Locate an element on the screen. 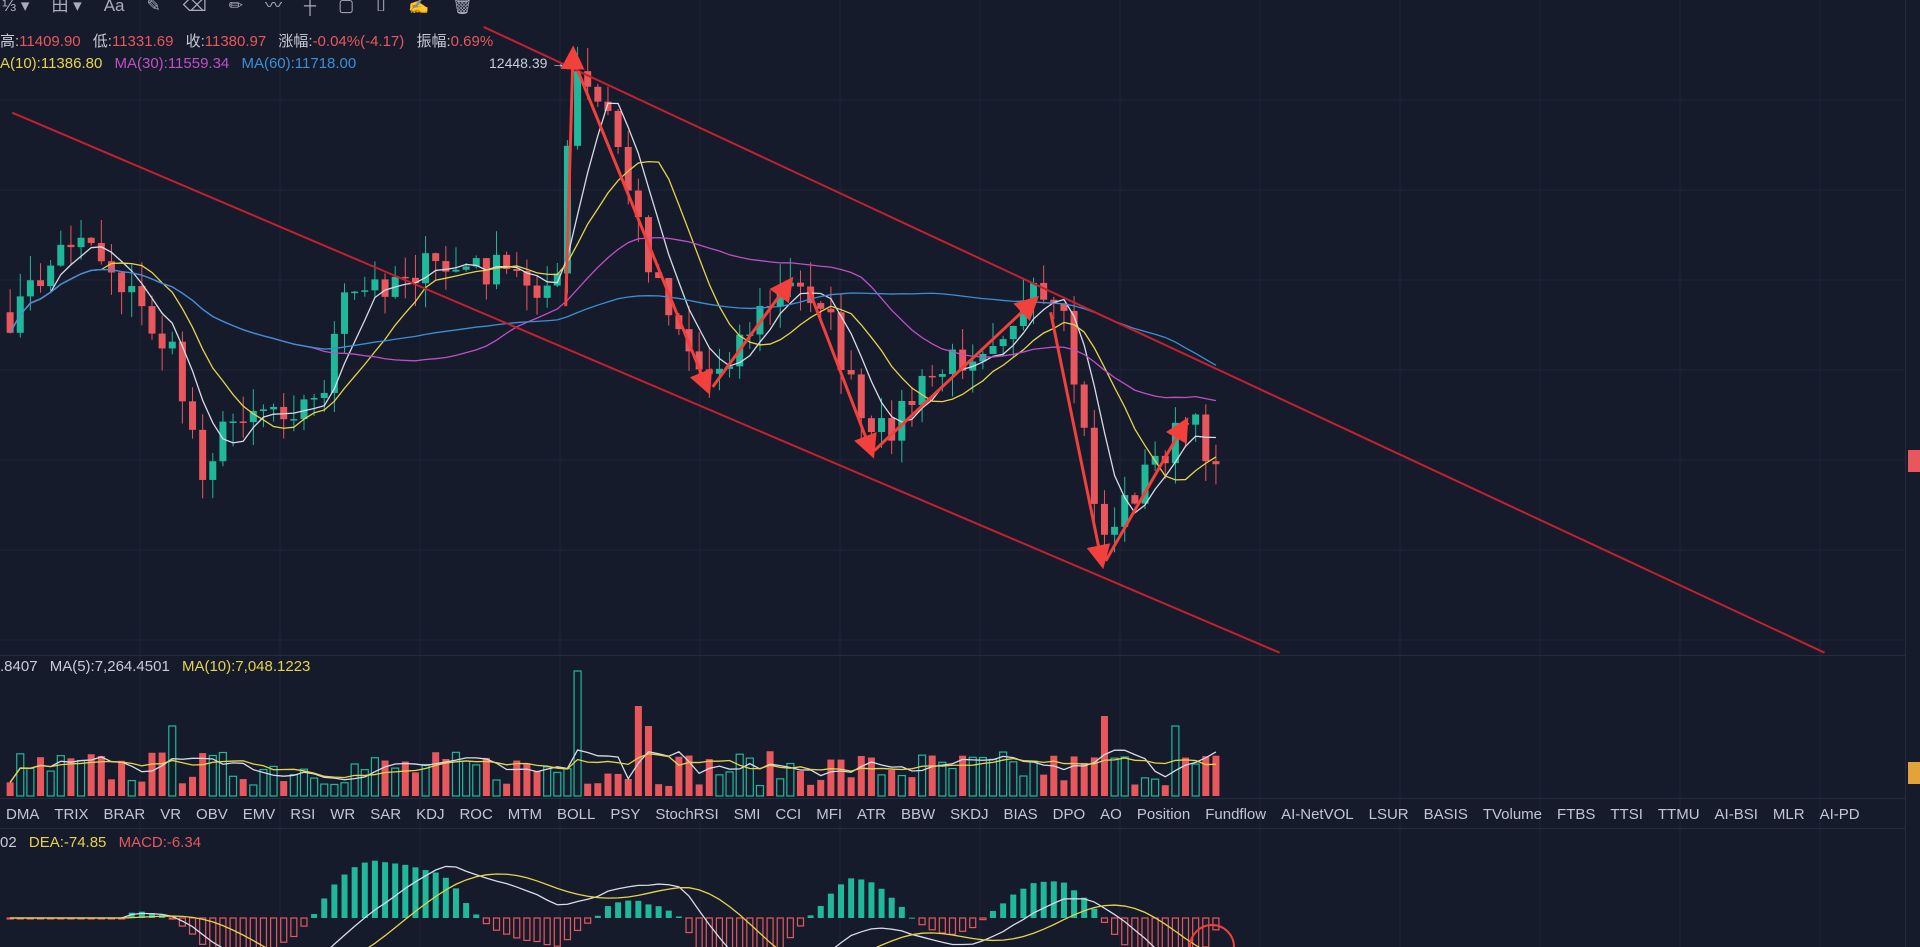  tab-bbw: BBW is located at coordinates (918, 814).